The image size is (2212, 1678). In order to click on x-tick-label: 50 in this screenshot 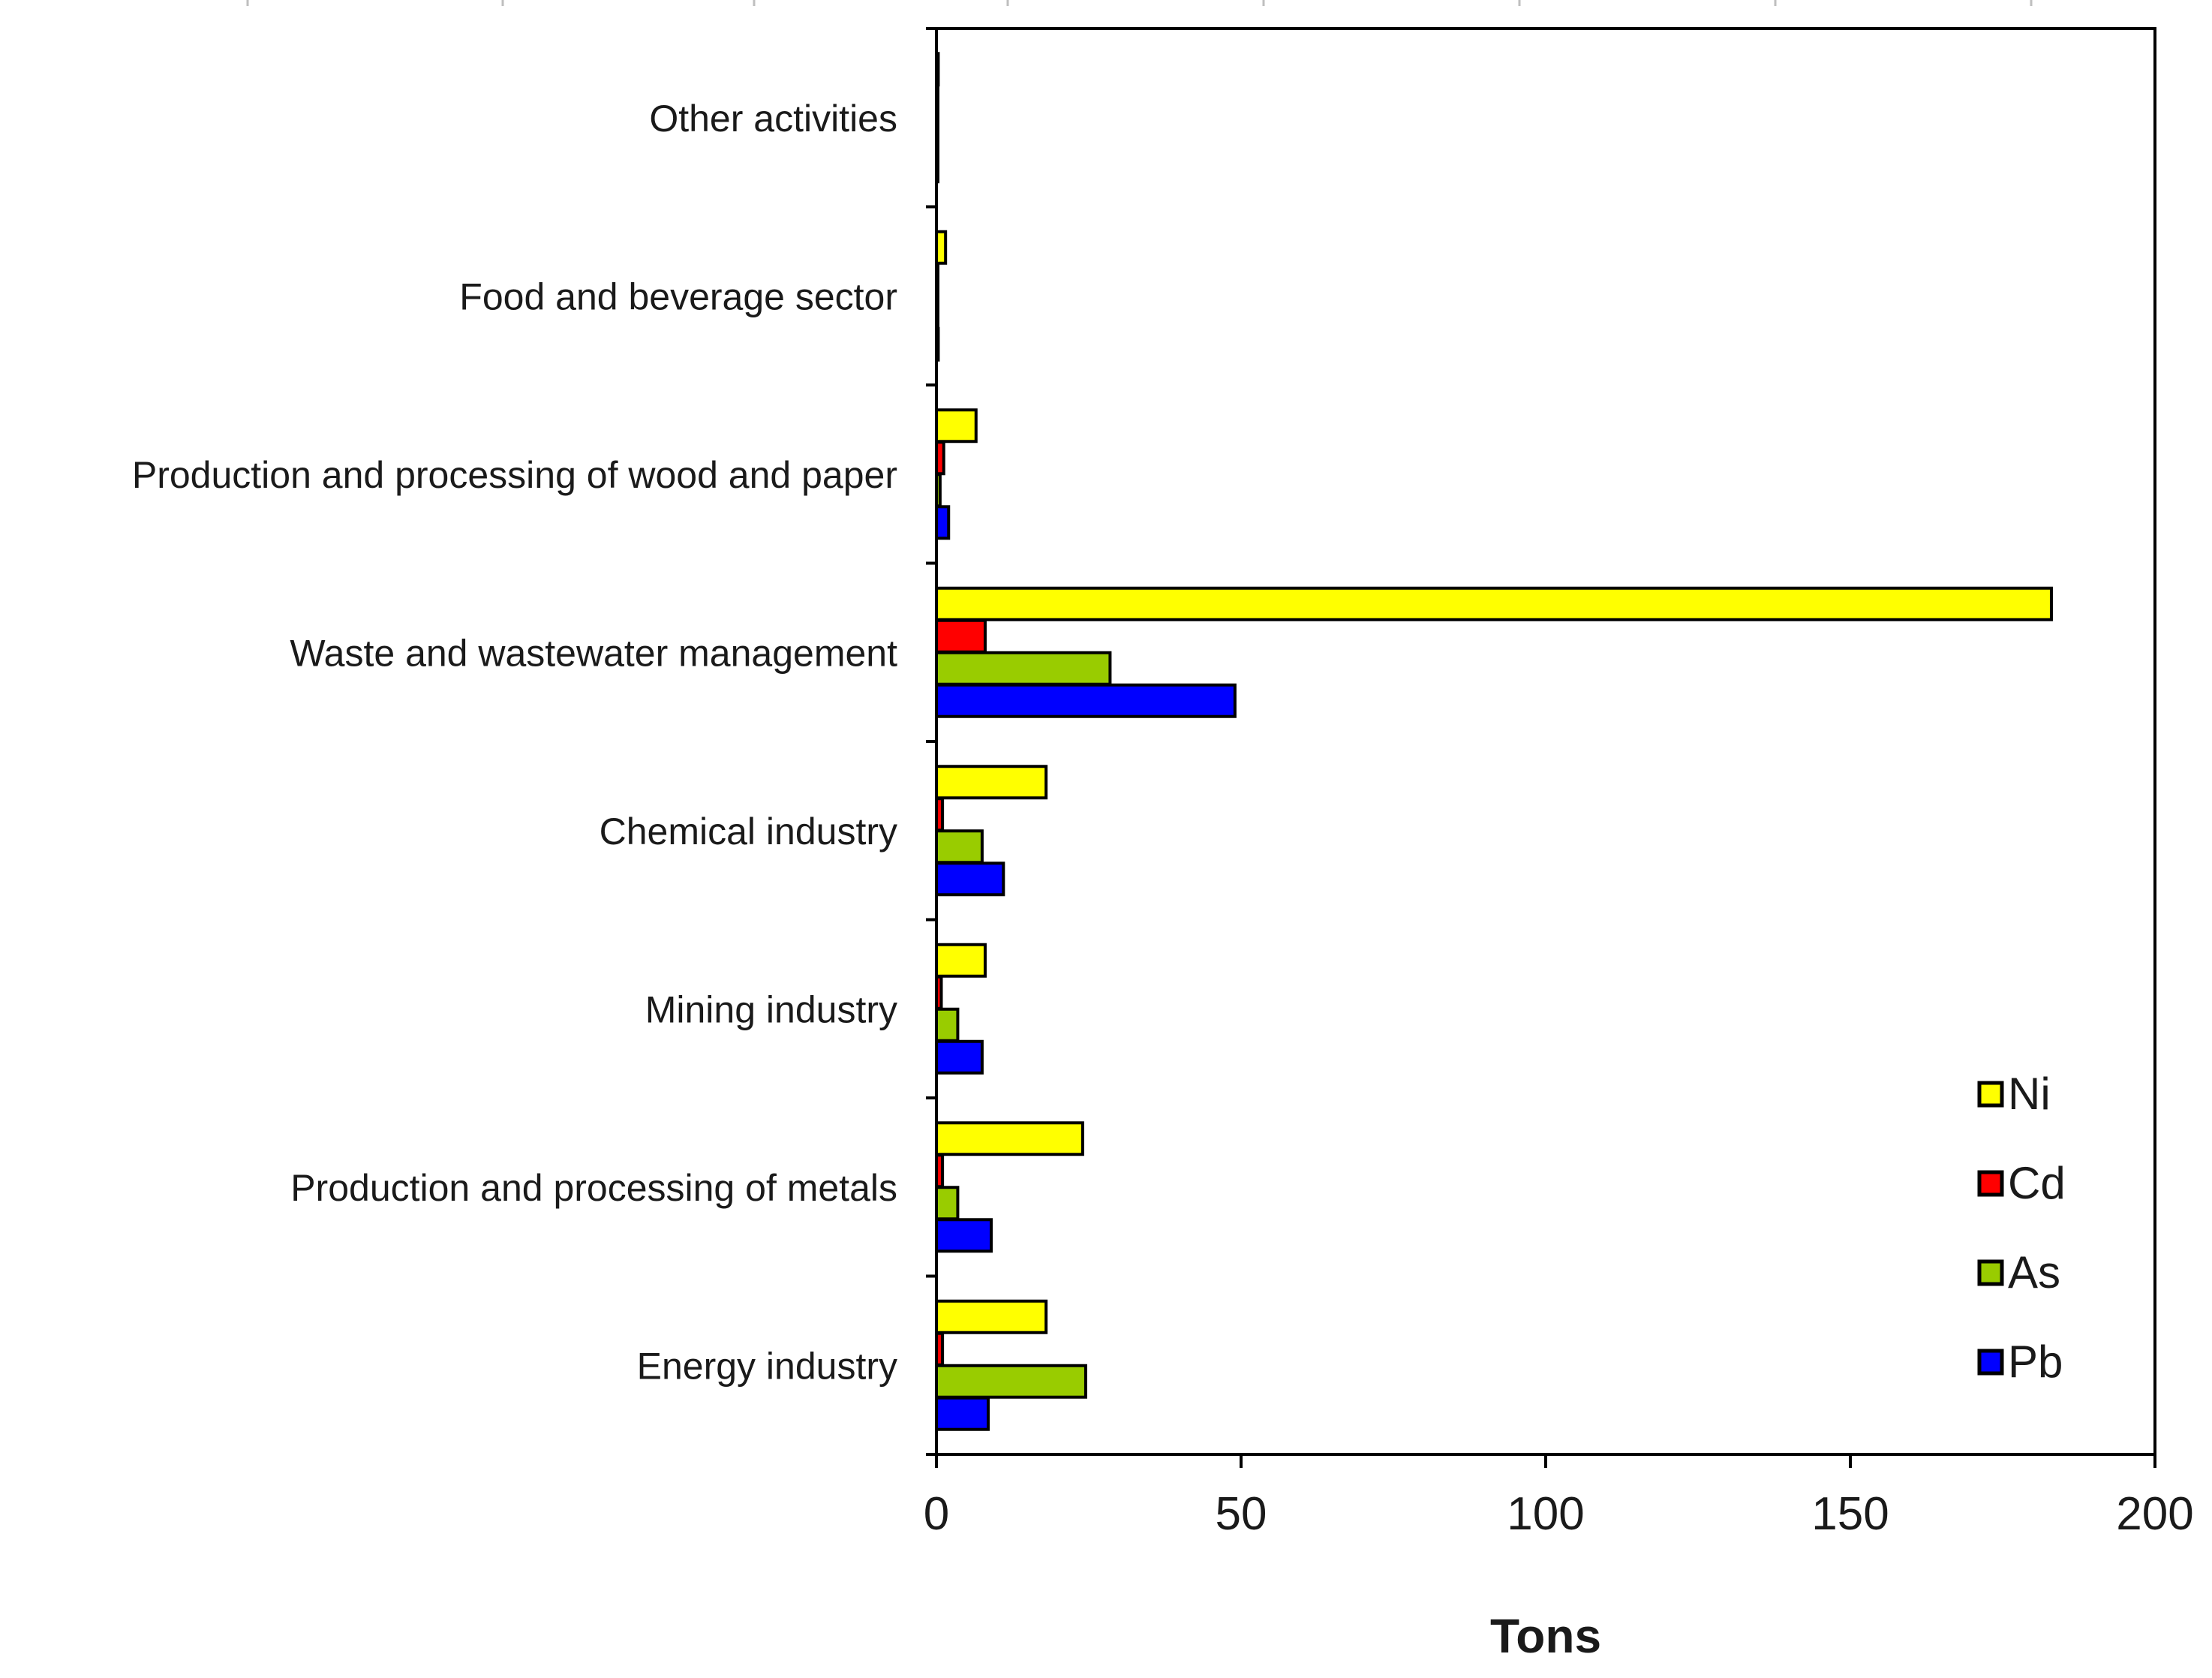, I will do `click(1241, 1514)`.